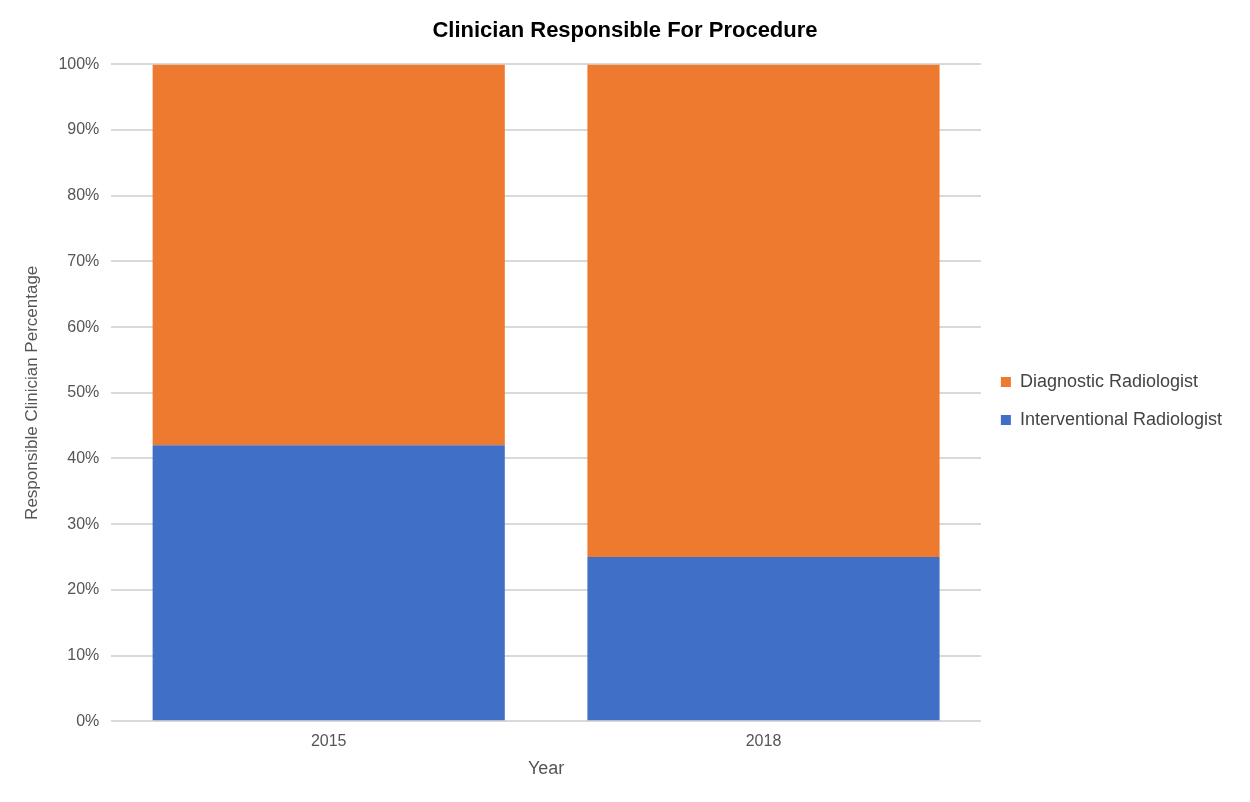 This screenshot has width=1250, height=802. I want to click on y-tick-label: 0%, so click(88, 720).